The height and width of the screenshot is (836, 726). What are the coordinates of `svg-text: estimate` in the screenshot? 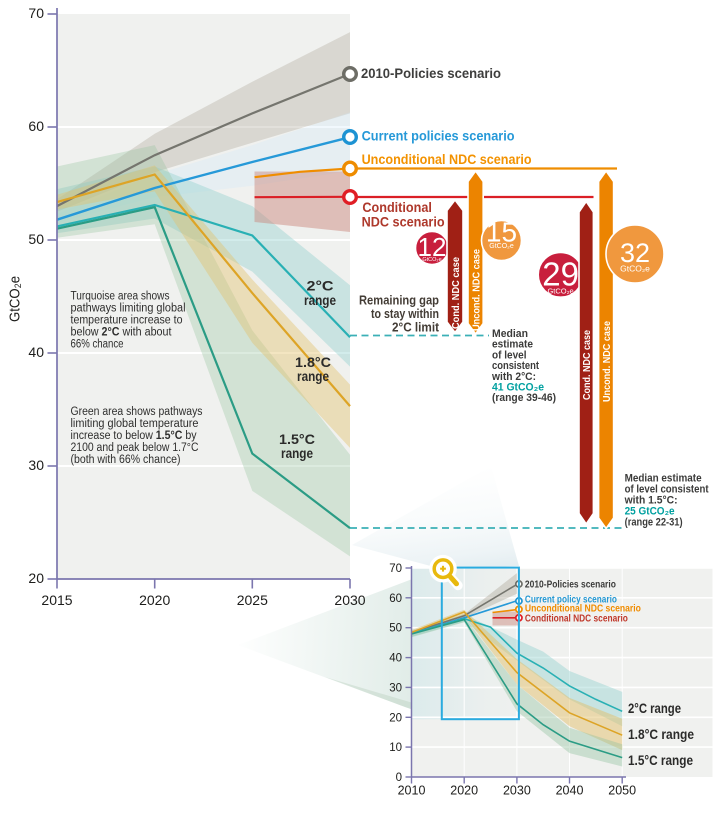 It's located at (512, 345).